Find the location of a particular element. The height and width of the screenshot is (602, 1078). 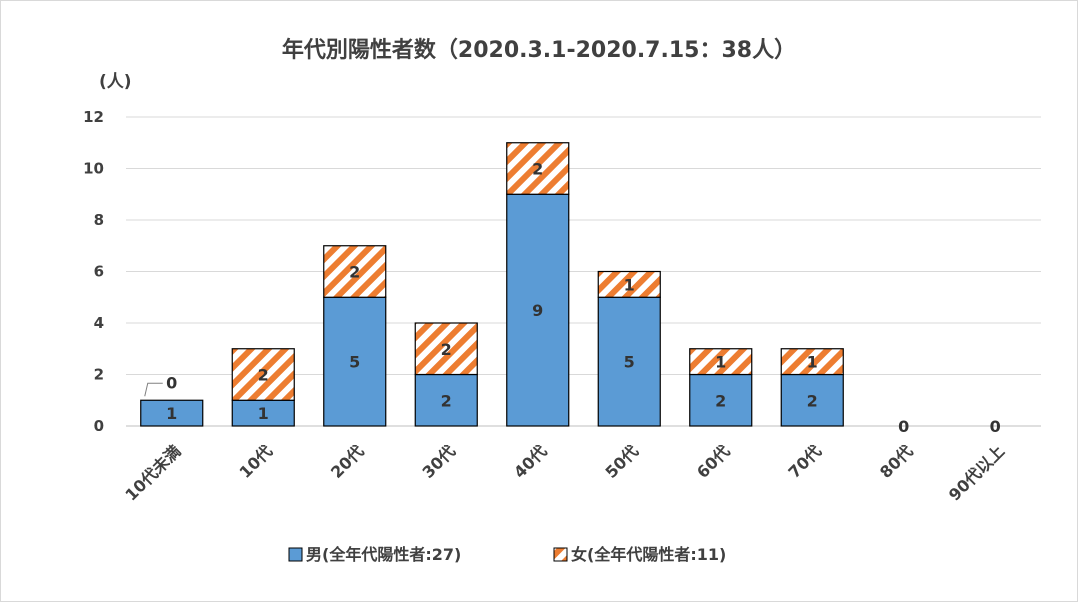

y-tick-label: 8 is located at coordinates (99, 220).